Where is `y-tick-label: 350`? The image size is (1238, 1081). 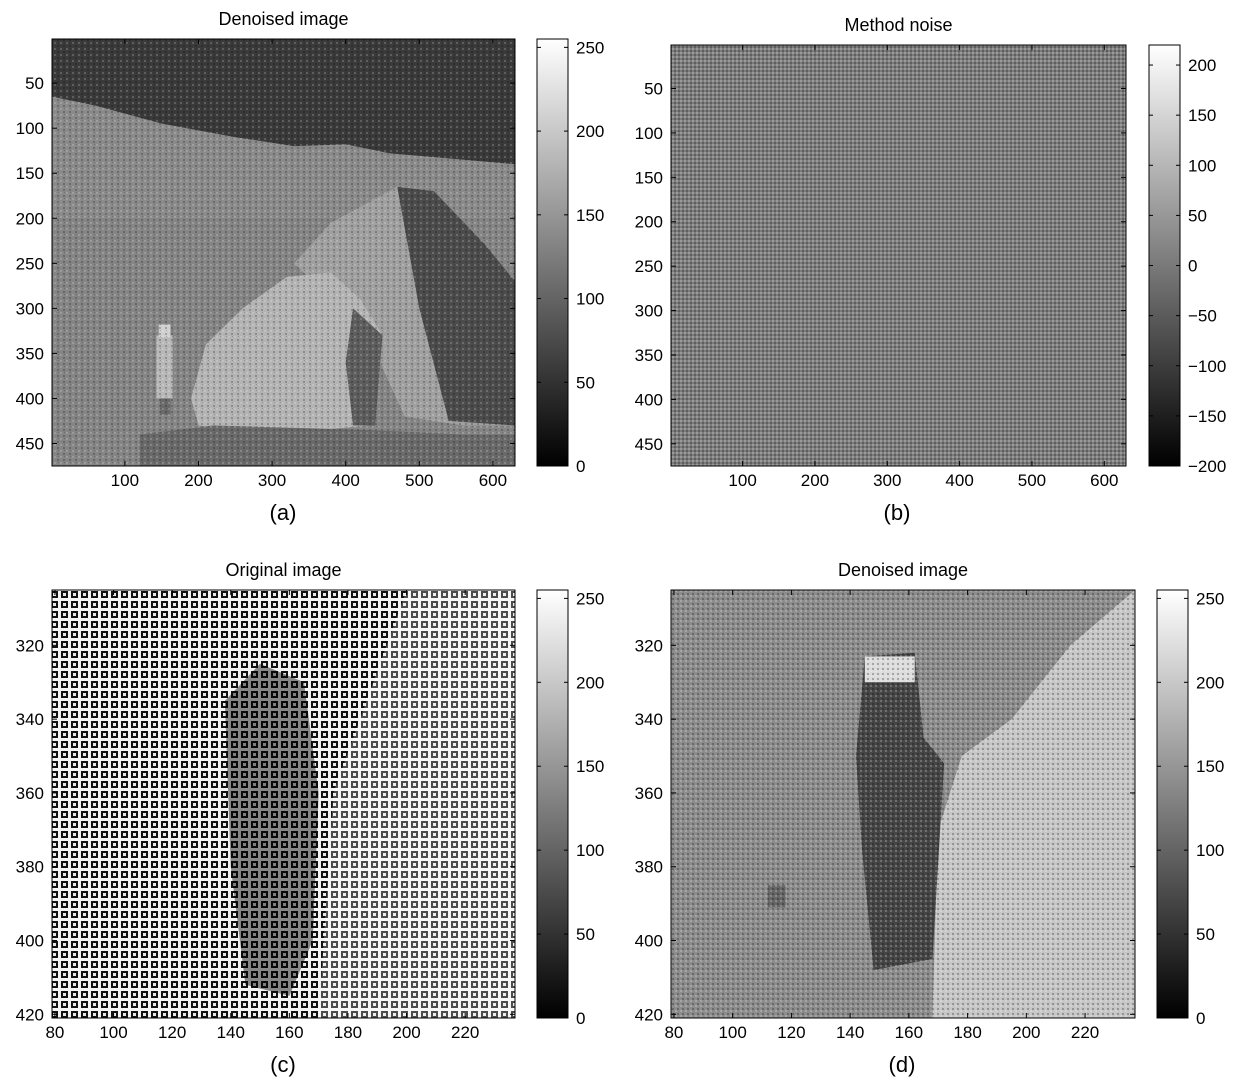 y-tick-label: 350 is located at coordinates (649, 355).